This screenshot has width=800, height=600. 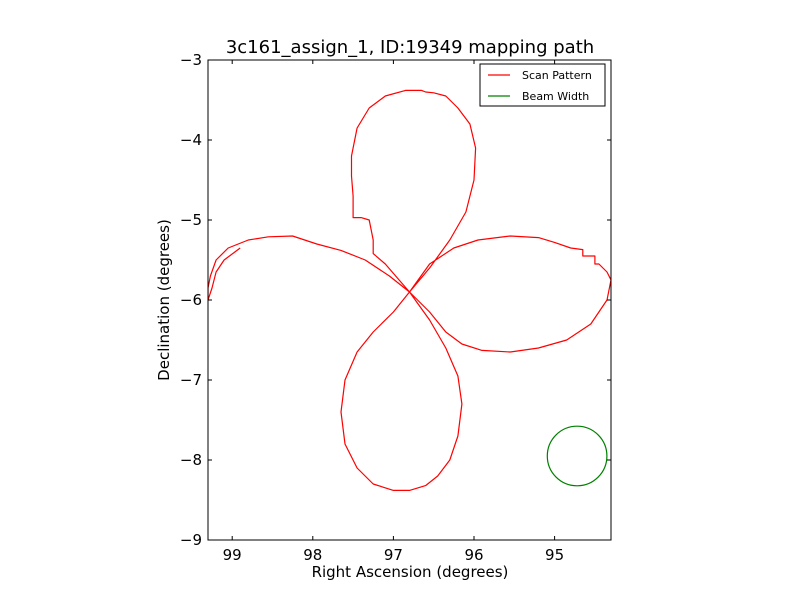 What do you see at coordinates (191, 380) in the screenshot?
I see `y-tick-label: −7` at bounding box center [191, 380].